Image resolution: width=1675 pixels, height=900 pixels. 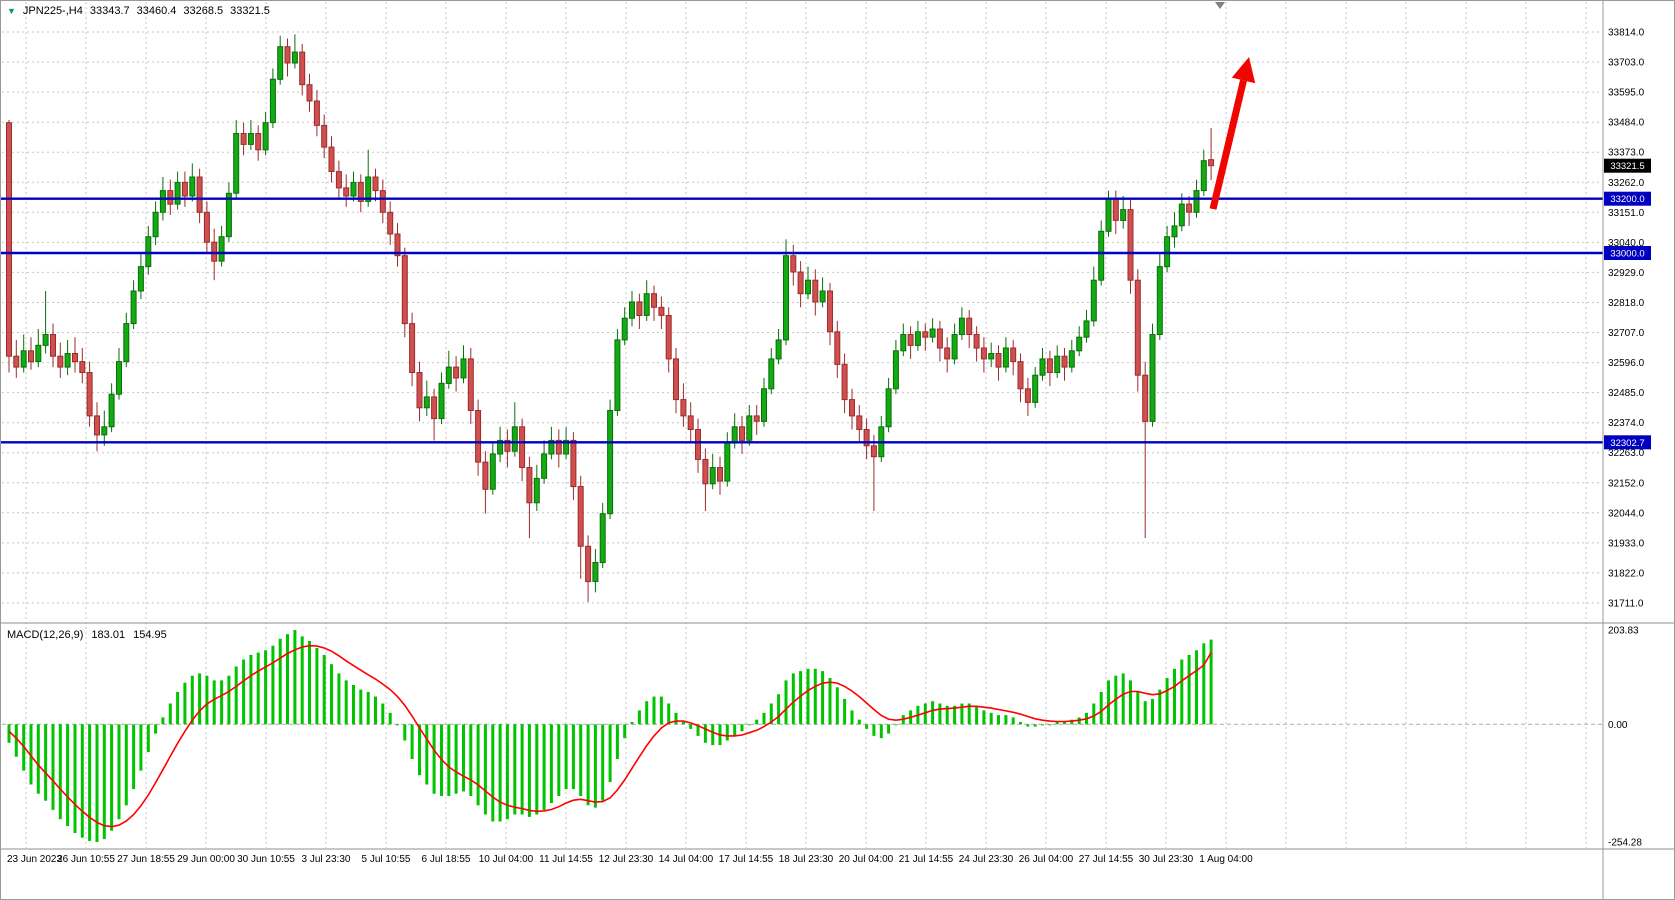 I want to click on macd-indicator-header: MACD(12,26,9) 183.01 154.95, so click(x=87, y=635).